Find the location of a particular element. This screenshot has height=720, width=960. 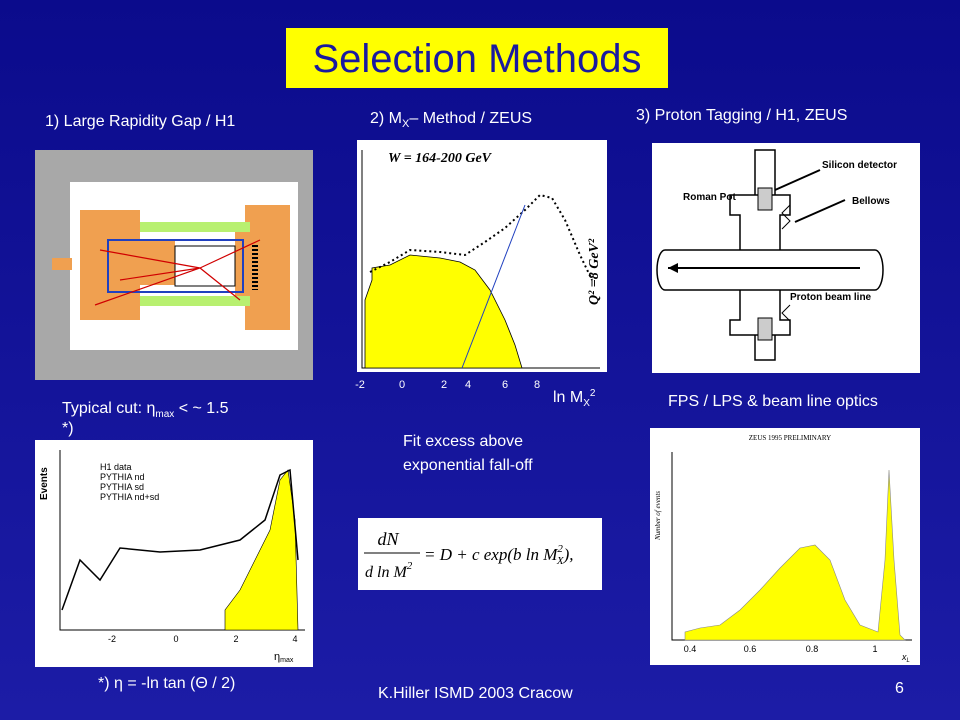

cut-note: *) is located at coordinates (68, 428).